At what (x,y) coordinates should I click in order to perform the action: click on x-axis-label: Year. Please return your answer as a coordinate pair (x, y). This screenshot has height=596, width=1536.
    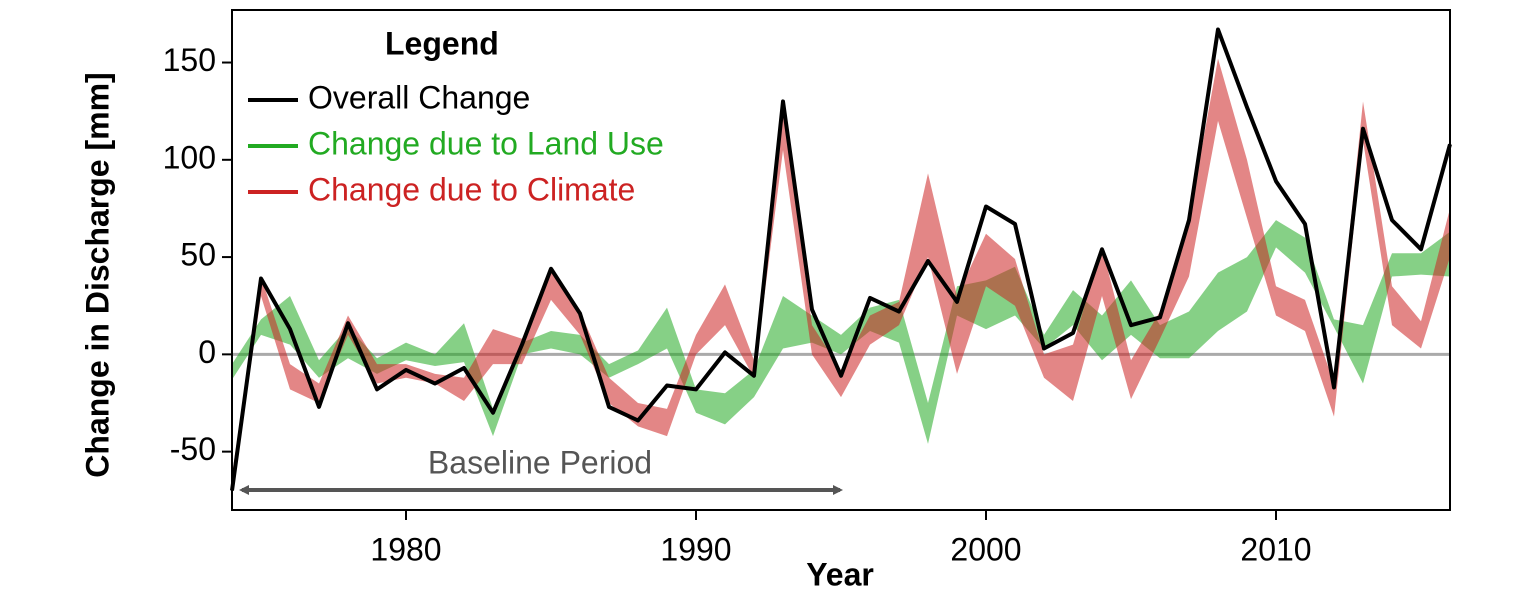
    Looking at the image, I should click on (840, 573).